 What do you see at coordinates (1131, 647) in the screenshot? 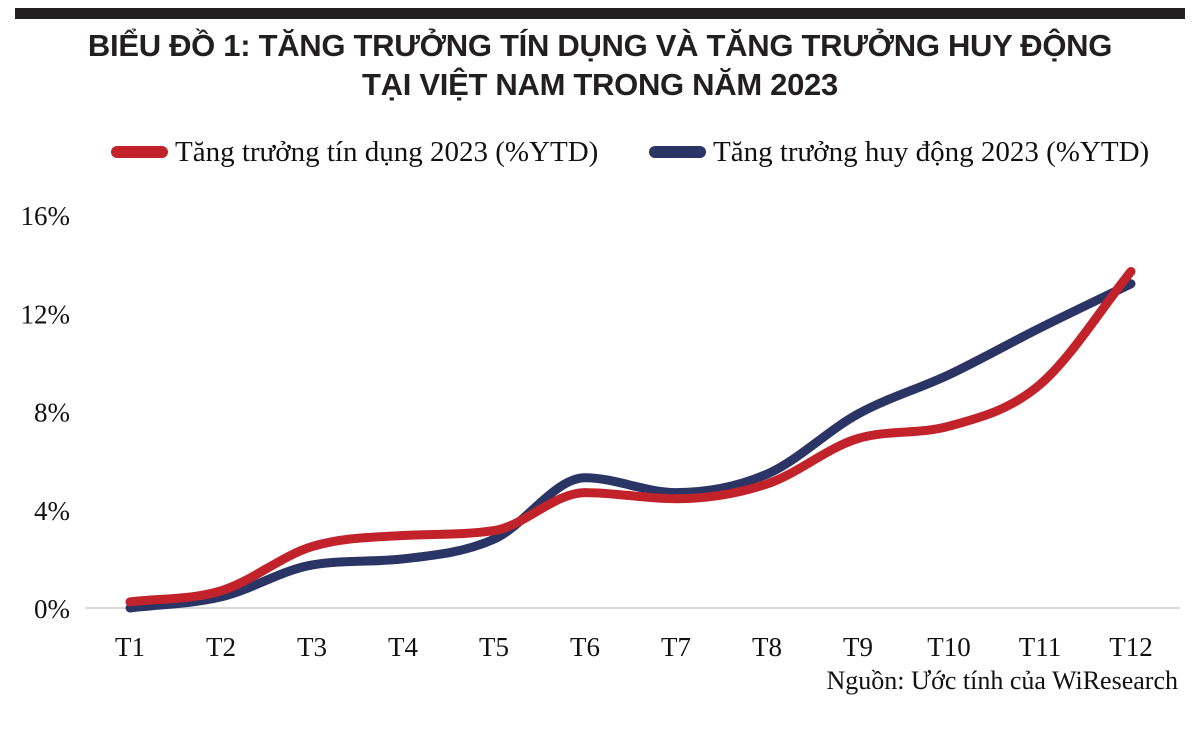
I see `x-axis-tick-label-t12: T12` at bounding box center [1131, 647].